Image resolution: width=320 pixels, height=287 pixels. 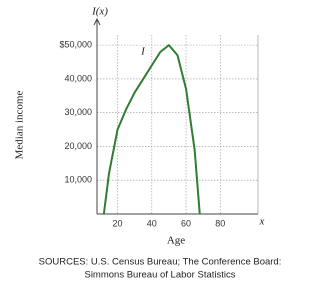 What do you see at coordinates (176, 241) in the screenshot?
I see `x-axis-label: Age` at bounding box center [176, 241].